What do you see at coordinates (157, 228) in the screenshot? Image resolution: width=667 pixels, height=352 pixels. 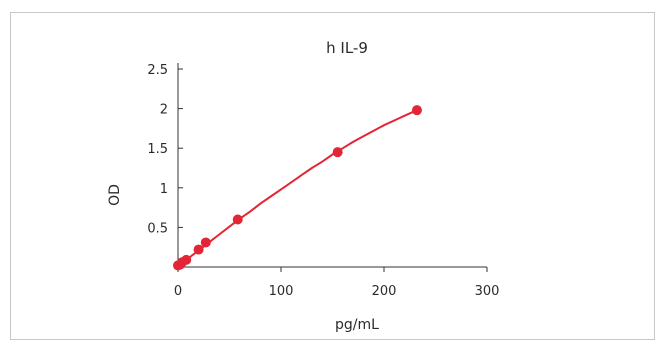 I see `y-tick-label: 0.5` at bounding box center [157, 228].